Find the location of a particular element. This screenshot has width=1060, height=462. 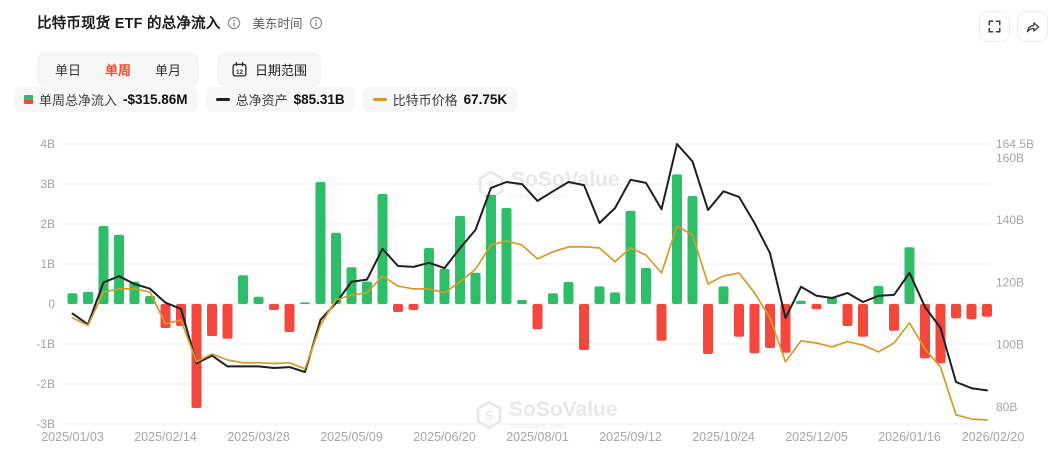

y-axis-label-left: 0 is located at coordinates (51, 304).